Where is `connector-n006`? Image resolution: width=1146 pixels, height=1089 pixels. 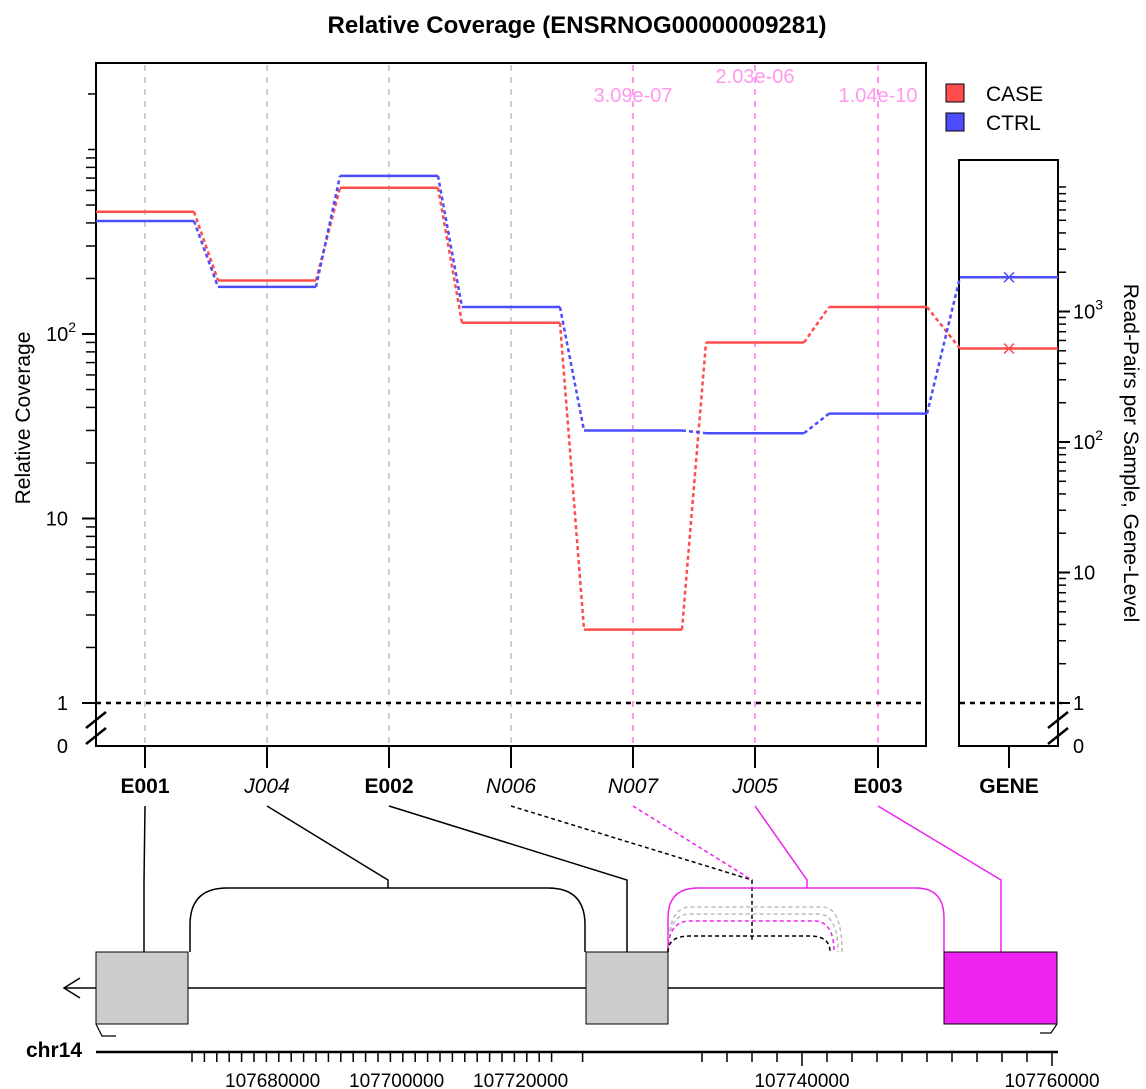 connector-n006 is located at coordinates (631, 872).